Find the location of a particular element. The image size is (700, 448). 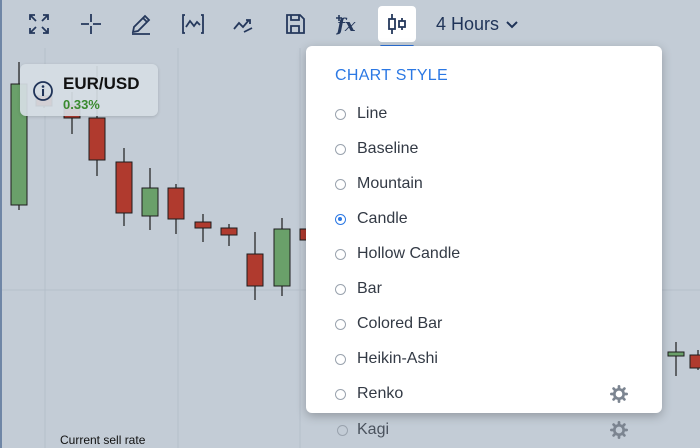

radio-renko is located at coordinates (340, 394).